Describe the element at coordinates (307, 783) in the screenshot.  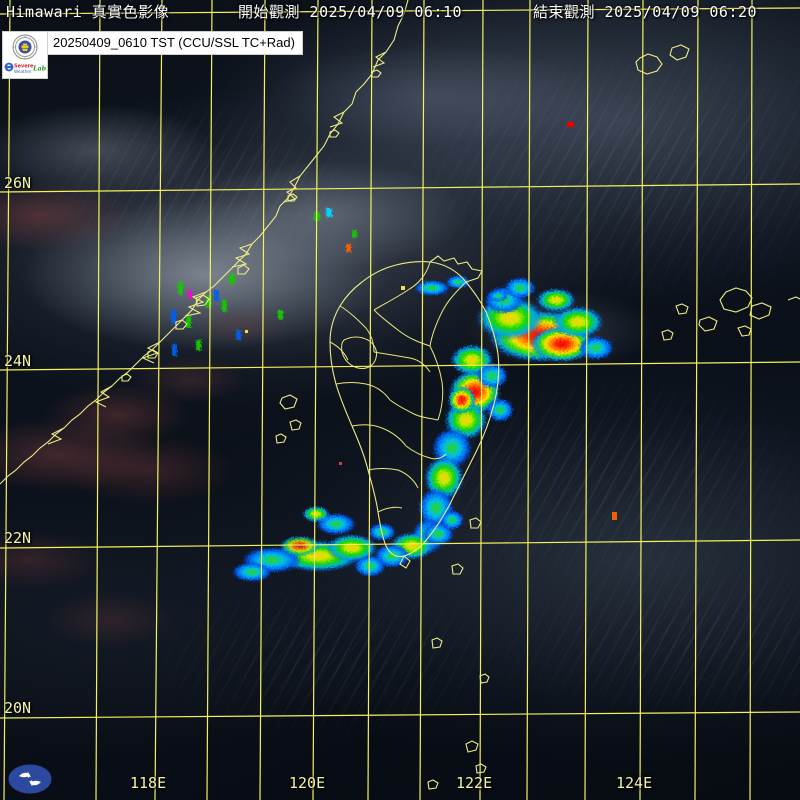
I see `lon-label-120e: 120E` at that location.